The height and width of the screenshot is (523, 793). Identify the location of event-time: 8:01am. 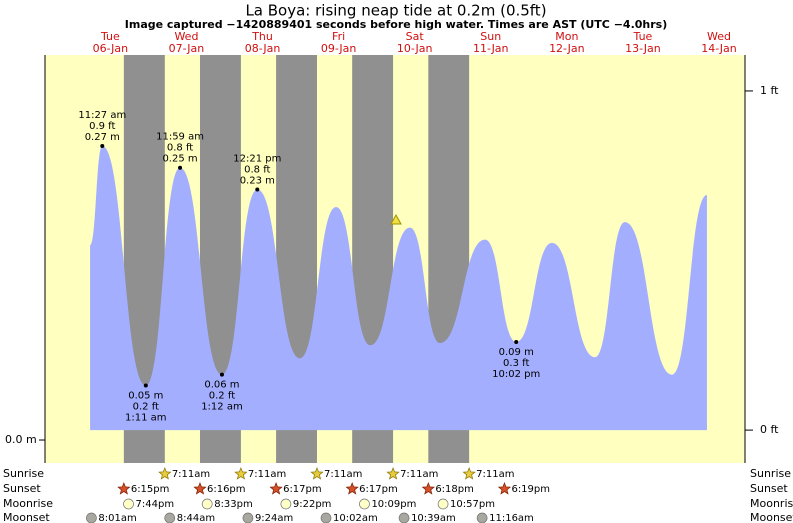
(117, 518).